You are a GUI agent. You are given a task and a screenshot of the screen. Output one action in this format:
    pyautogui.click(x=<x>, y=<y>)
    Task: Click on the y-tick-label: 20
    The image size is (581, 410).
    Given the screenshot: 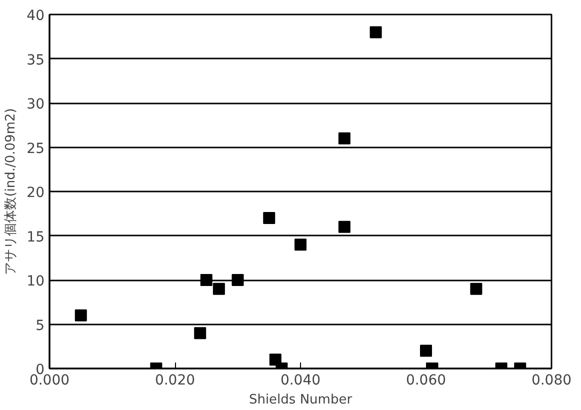 What is the action you would take?
    pyautogui.click(x=35, y=193)
    